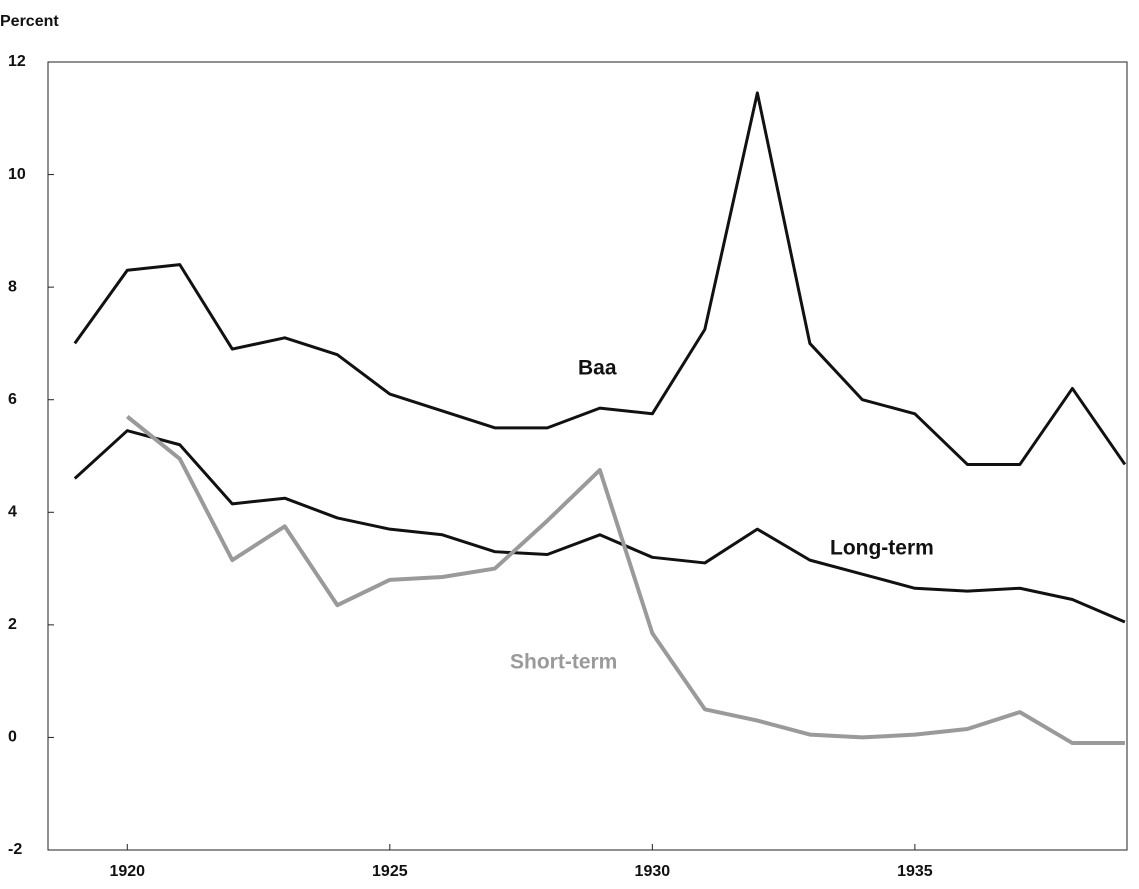 The height and width of the screenshot is (889, 1139). I want to click on y-tick-label: 12, so click(17, 61).